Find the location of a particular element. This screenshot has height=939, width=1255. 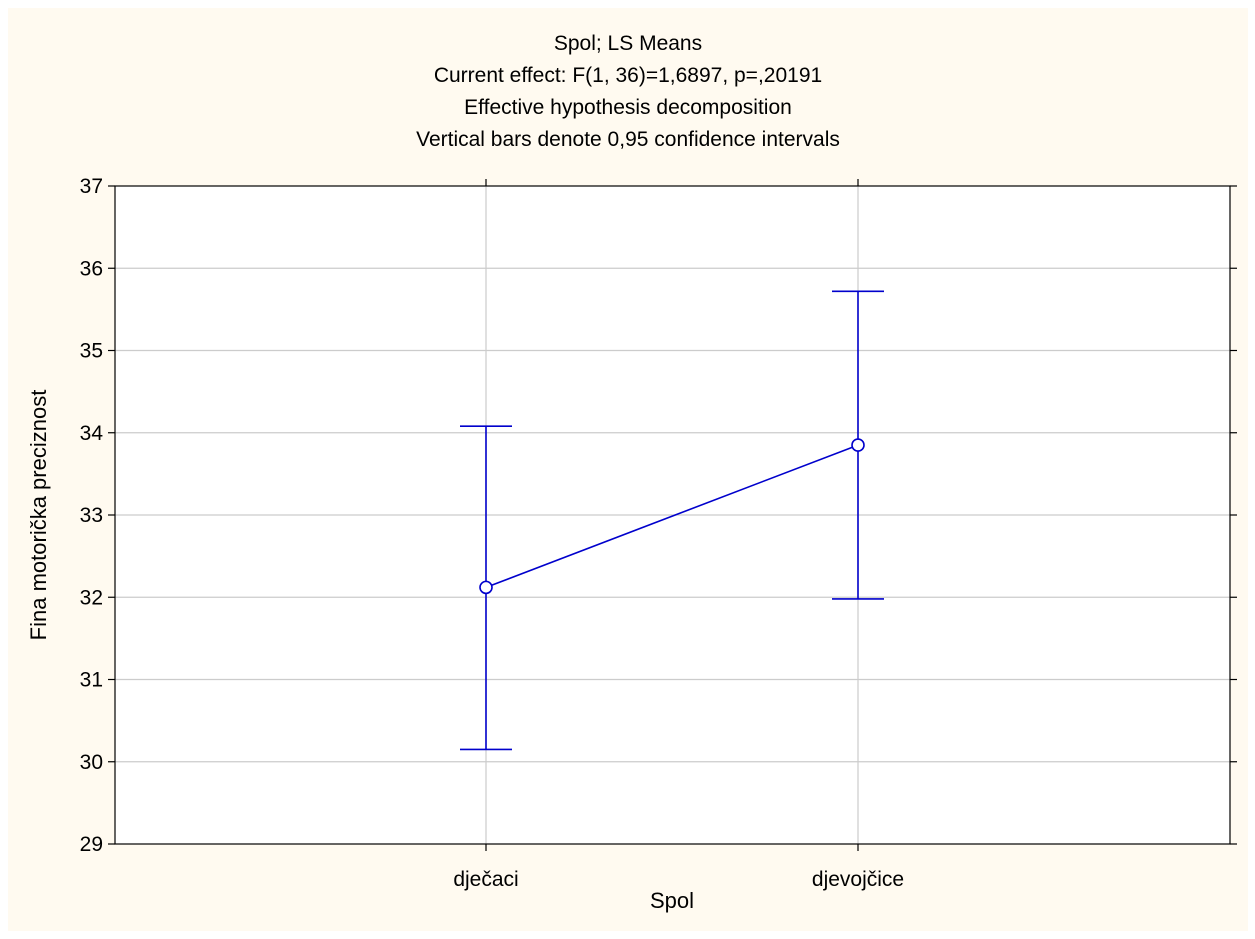

y-tick-label: 30 is located at coordinates (91, 762).